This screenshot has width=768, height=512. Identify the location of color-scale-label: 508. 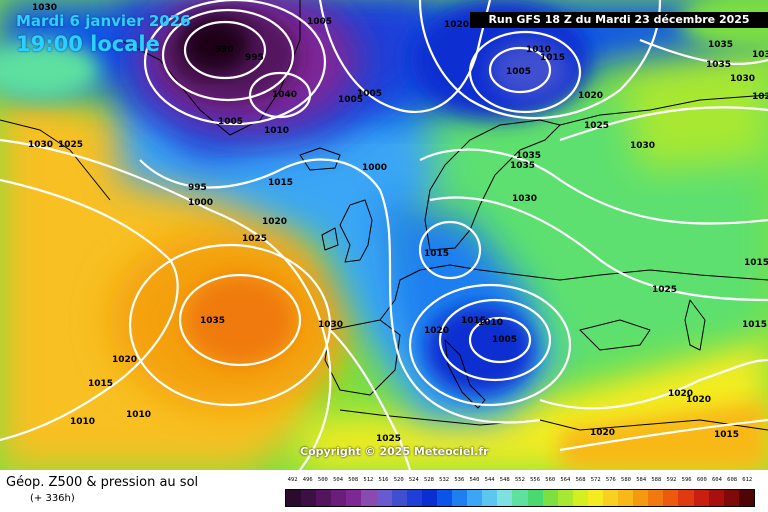
(353, 480).